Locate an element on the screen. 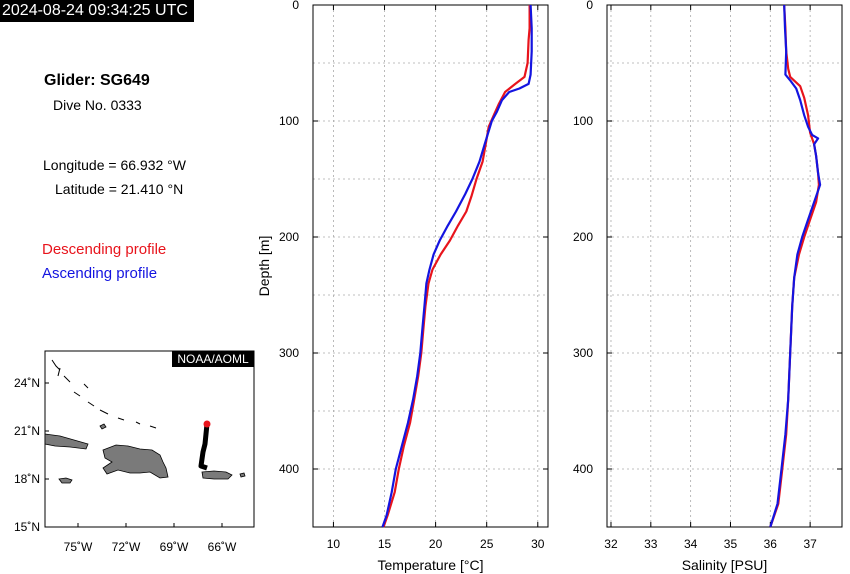  x-tick-label: 36 is located at coordinates (771, 544).